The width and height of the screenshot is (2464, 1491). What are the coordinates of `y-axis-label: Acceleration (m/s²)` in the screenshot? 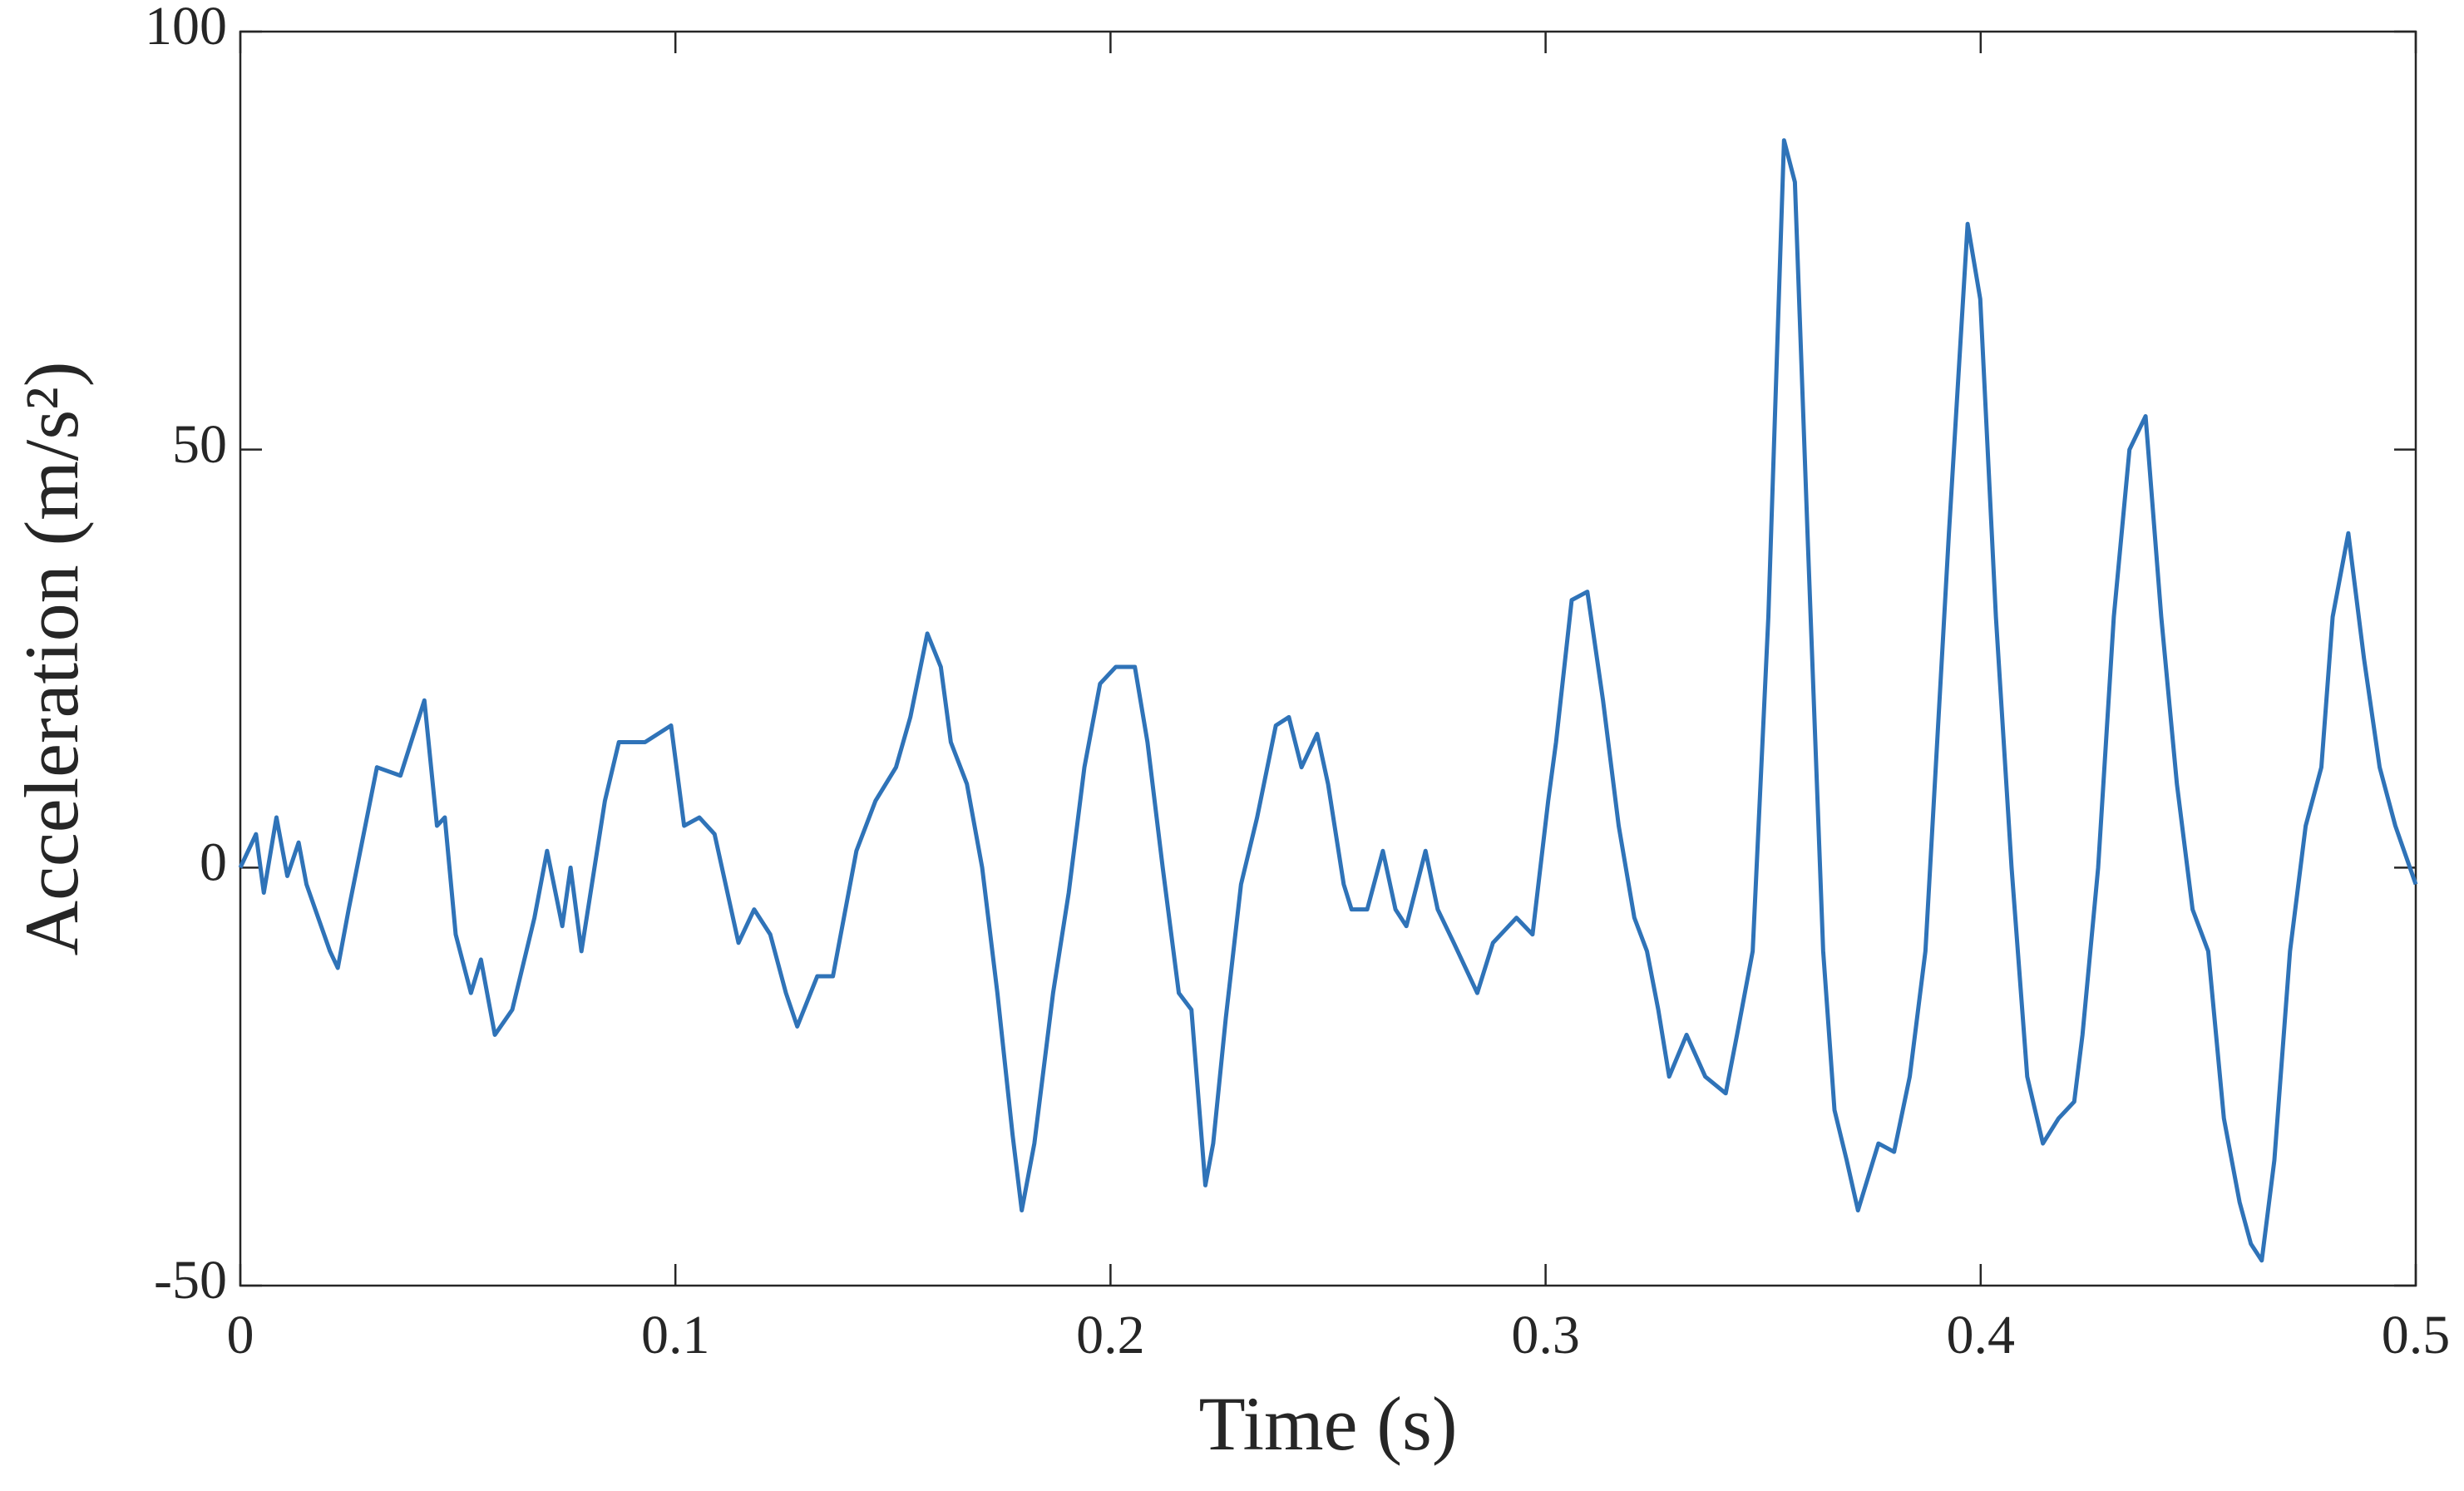 It's located at (51, 659).